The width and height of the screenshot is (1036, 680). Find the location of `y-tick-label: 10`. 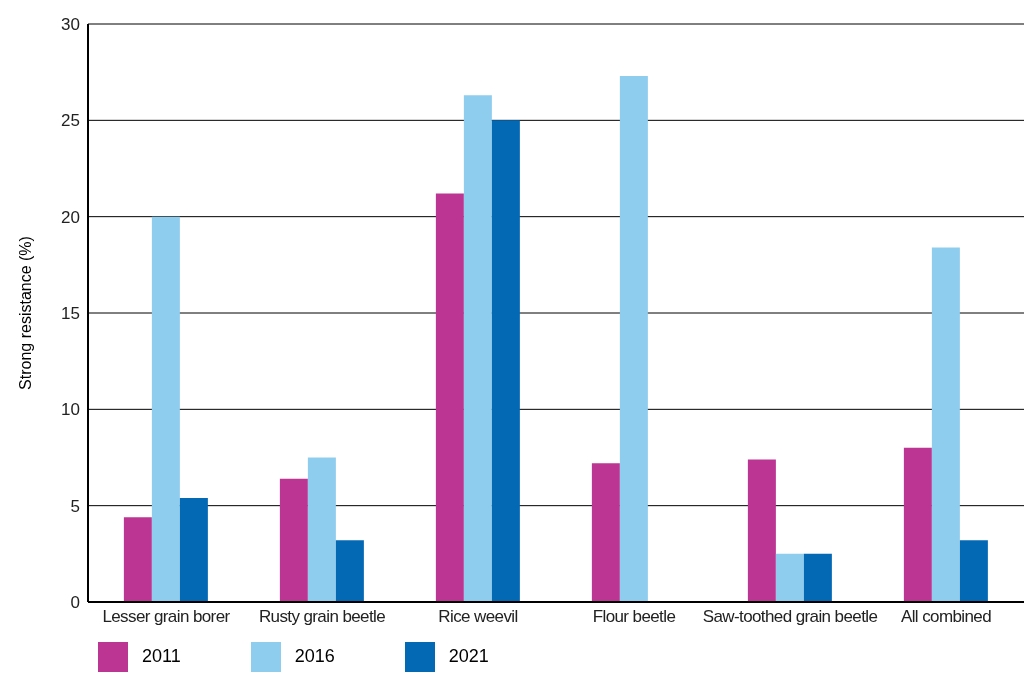

y-tick-label: 10 is located at coordinates (70, 410).